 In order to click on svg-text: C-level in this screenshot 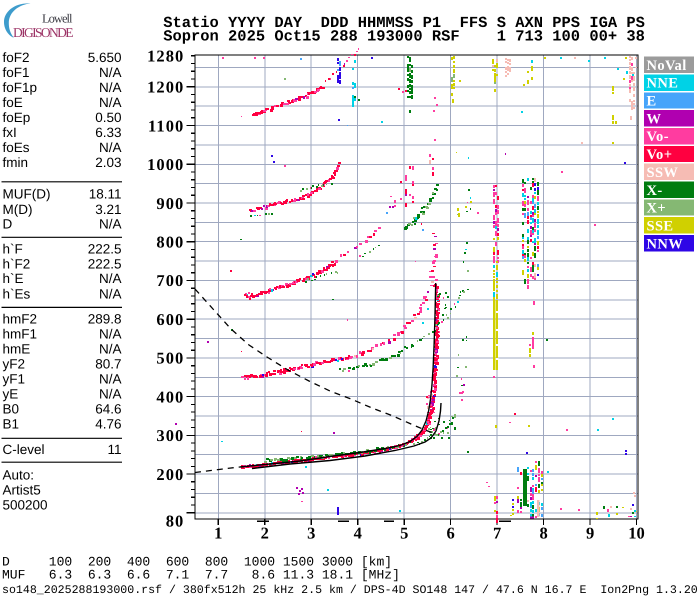, I will do `click(24, 449)`.